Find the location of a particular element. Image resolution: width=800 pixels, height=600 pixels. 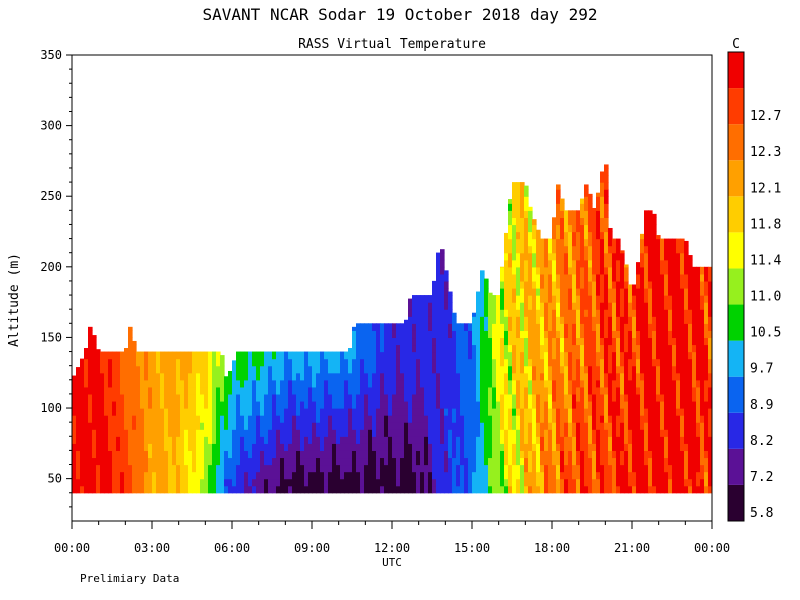

x-axis-label: UTC is located at coordinates (392, 562).